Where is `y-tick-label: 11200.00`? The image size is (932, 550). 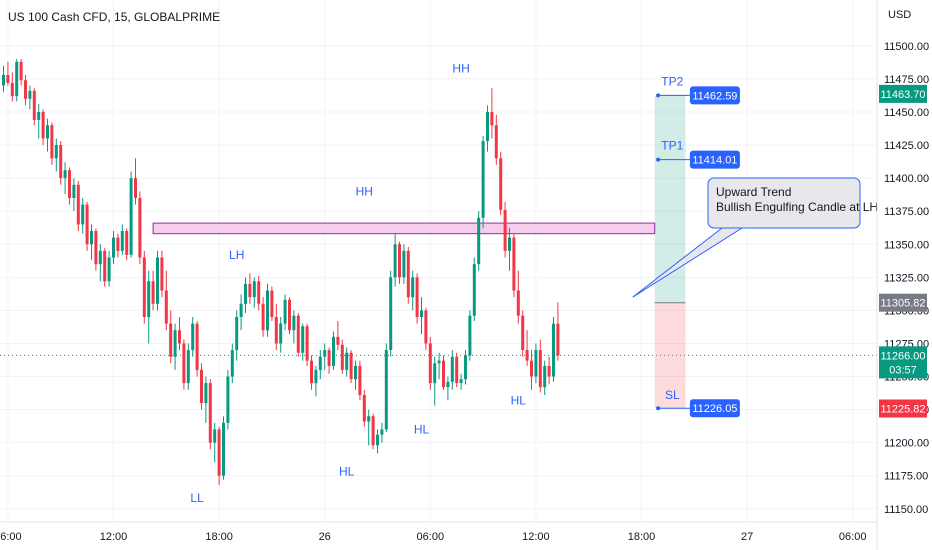 y-tick-label: 11200.00 is located at coordinates (906, 444).